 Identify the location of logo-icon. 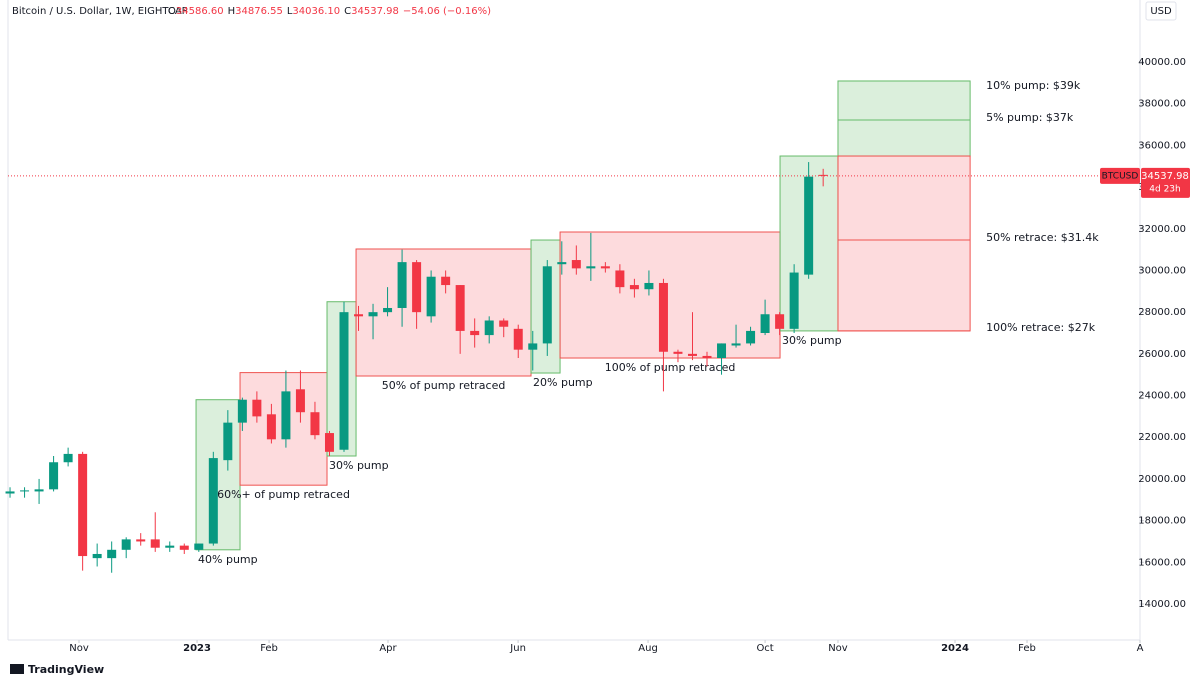
(17, 669).